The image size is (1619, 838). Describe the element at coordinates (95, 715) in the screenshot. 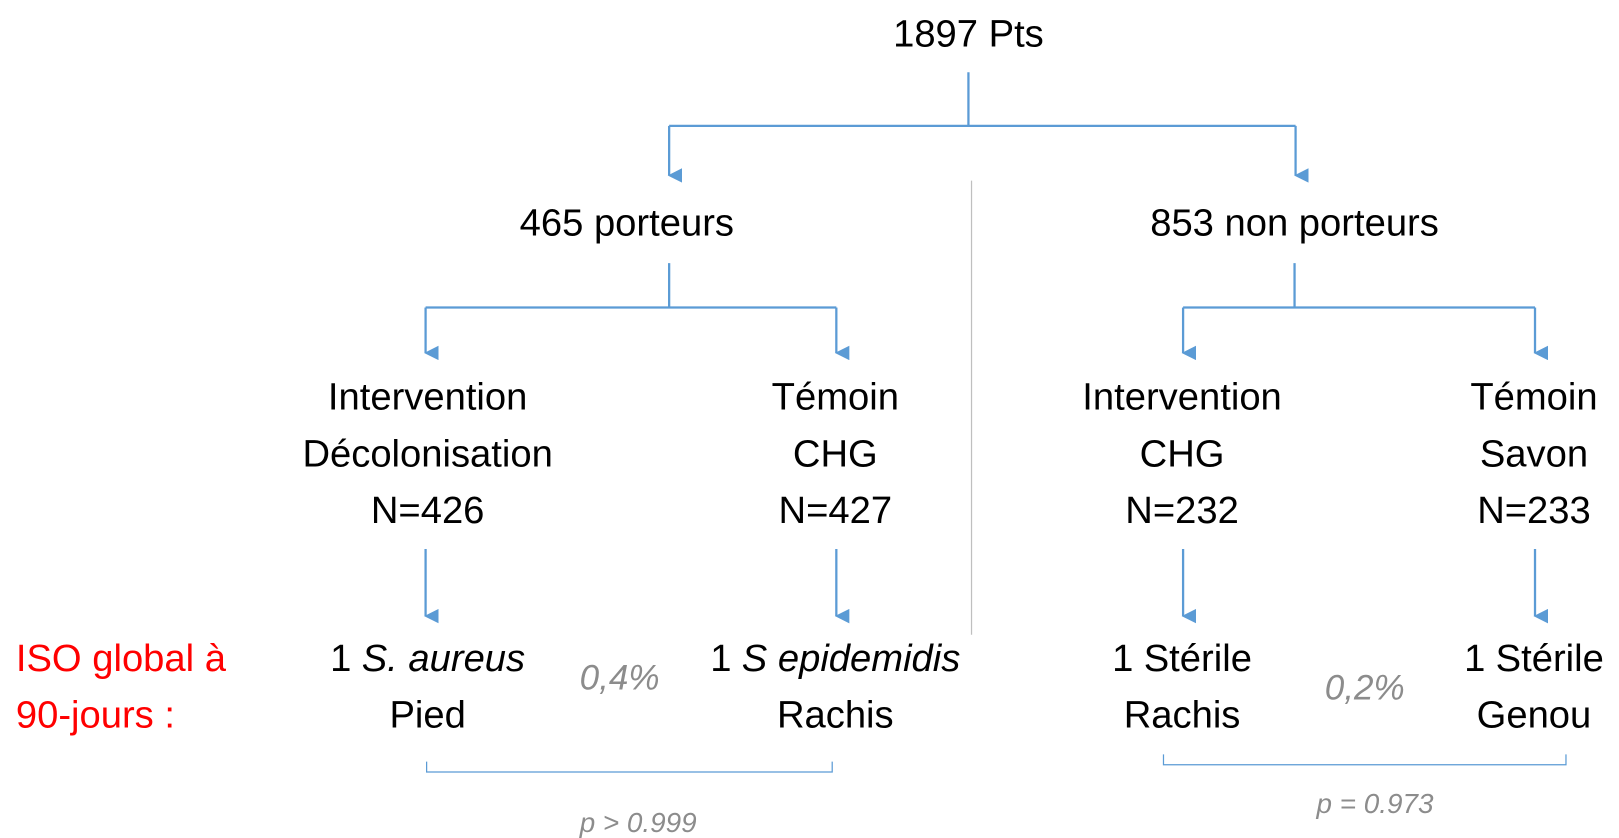

I see `side-label: 90-jours :` at that location.